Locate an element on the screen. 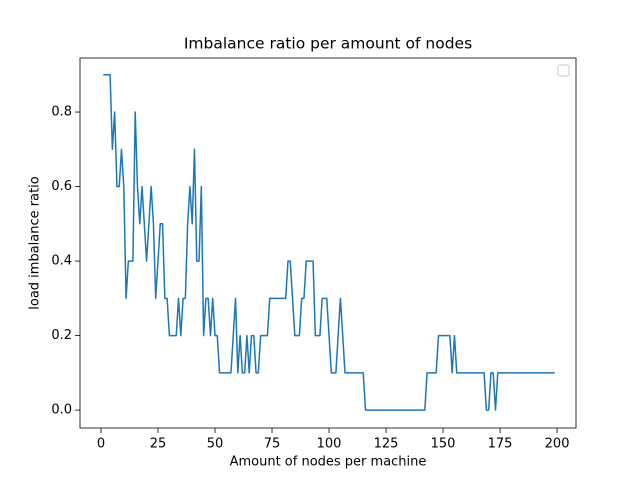  x-tick-label: 100 is located at coordinates (329, 444).